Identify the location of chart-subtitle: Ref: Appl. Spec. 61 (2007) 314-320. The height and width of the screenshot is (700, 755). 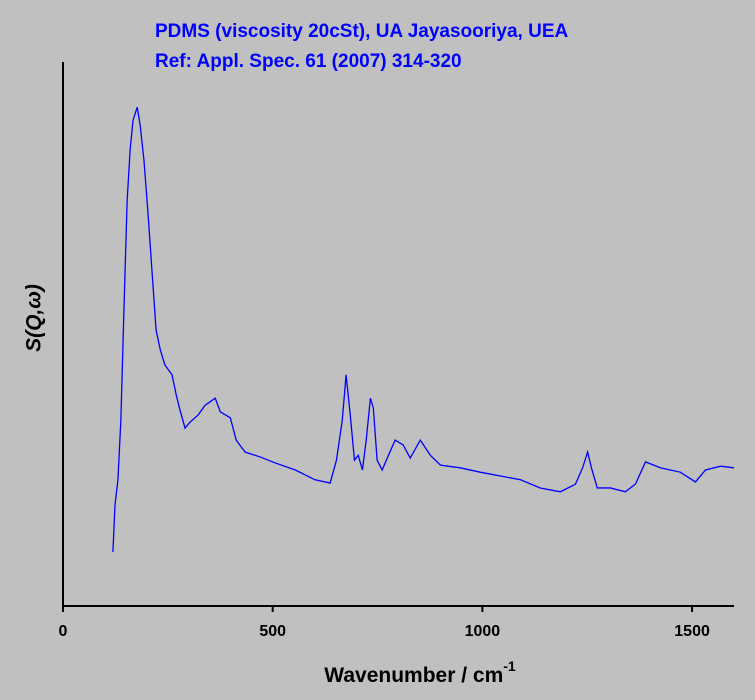
(308, 61).